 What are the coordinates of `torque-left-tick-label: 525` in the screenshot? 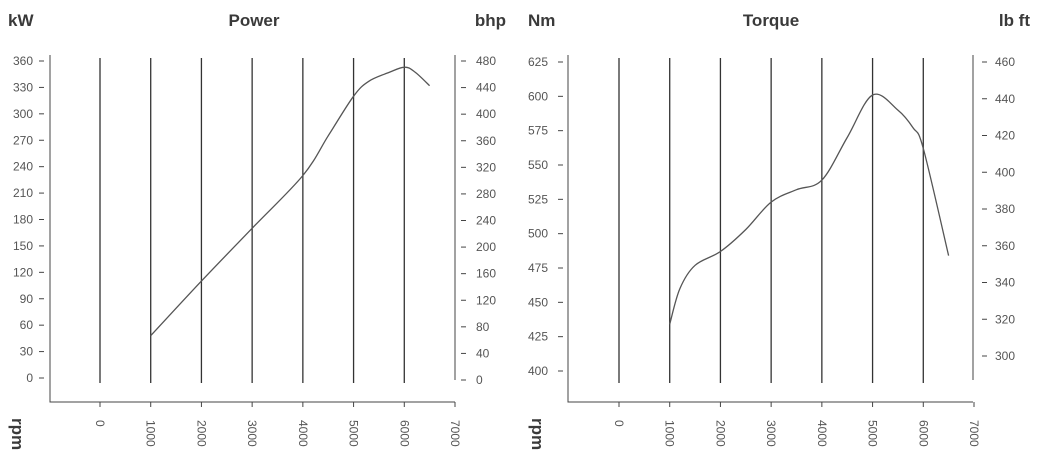 It's located at (538, 199).